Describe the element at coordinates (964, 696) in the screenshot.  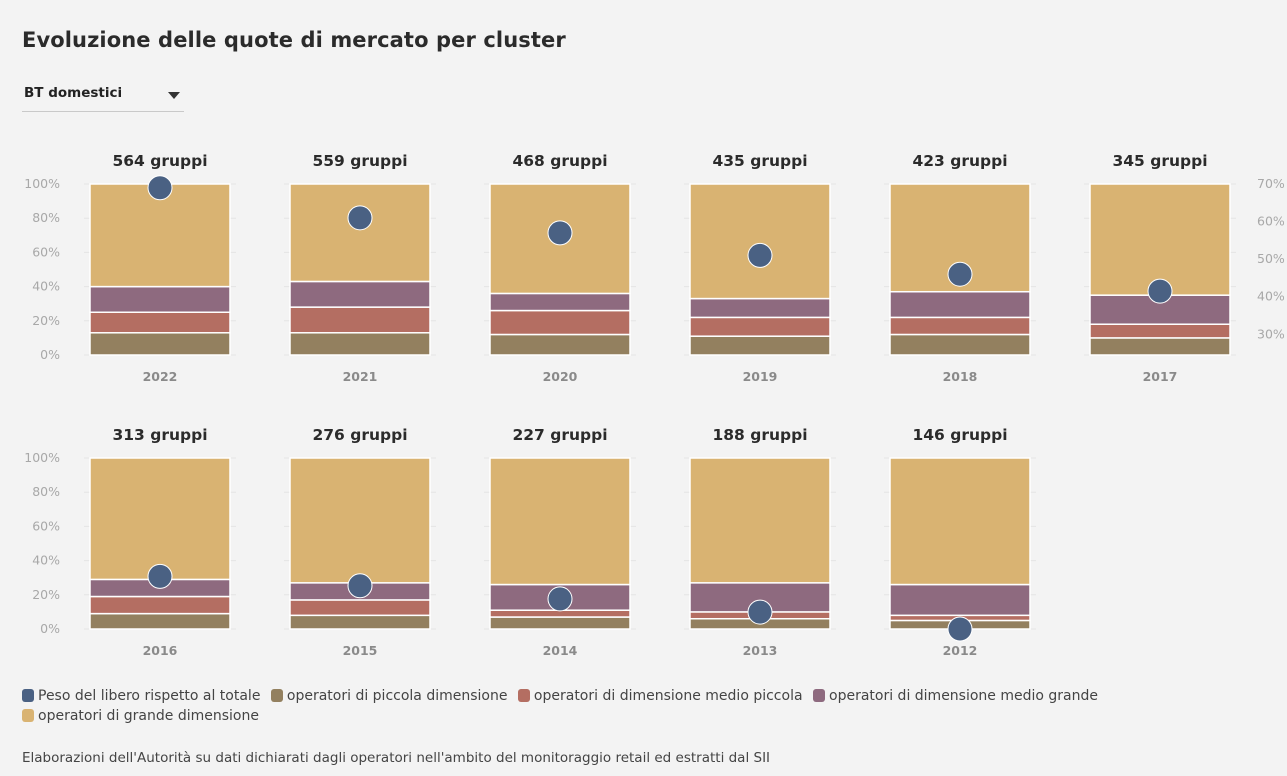
I see `legend-label: operatori di dimensione medio grande` at that location.